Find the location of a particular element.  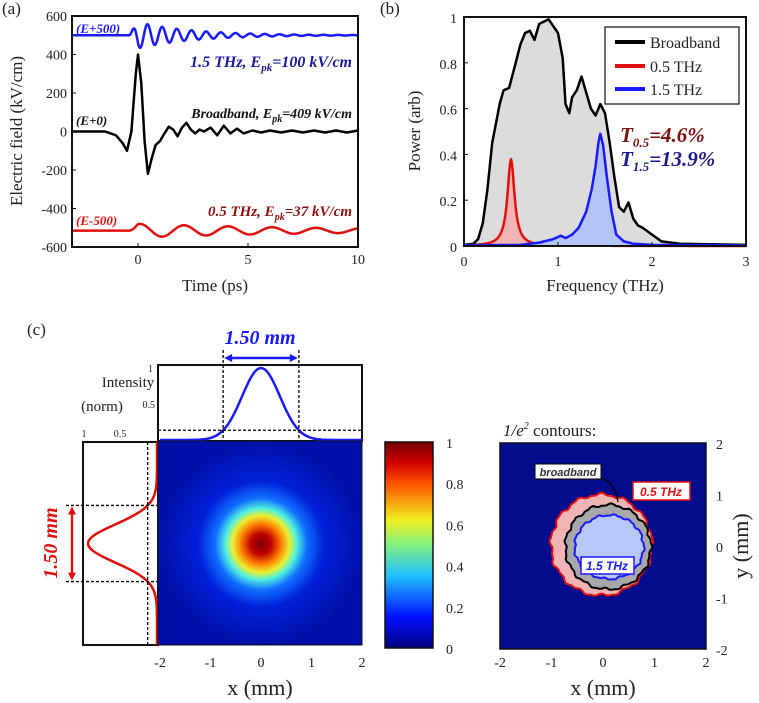

y-tick-label: -1 is located at coordinates (722, 600).